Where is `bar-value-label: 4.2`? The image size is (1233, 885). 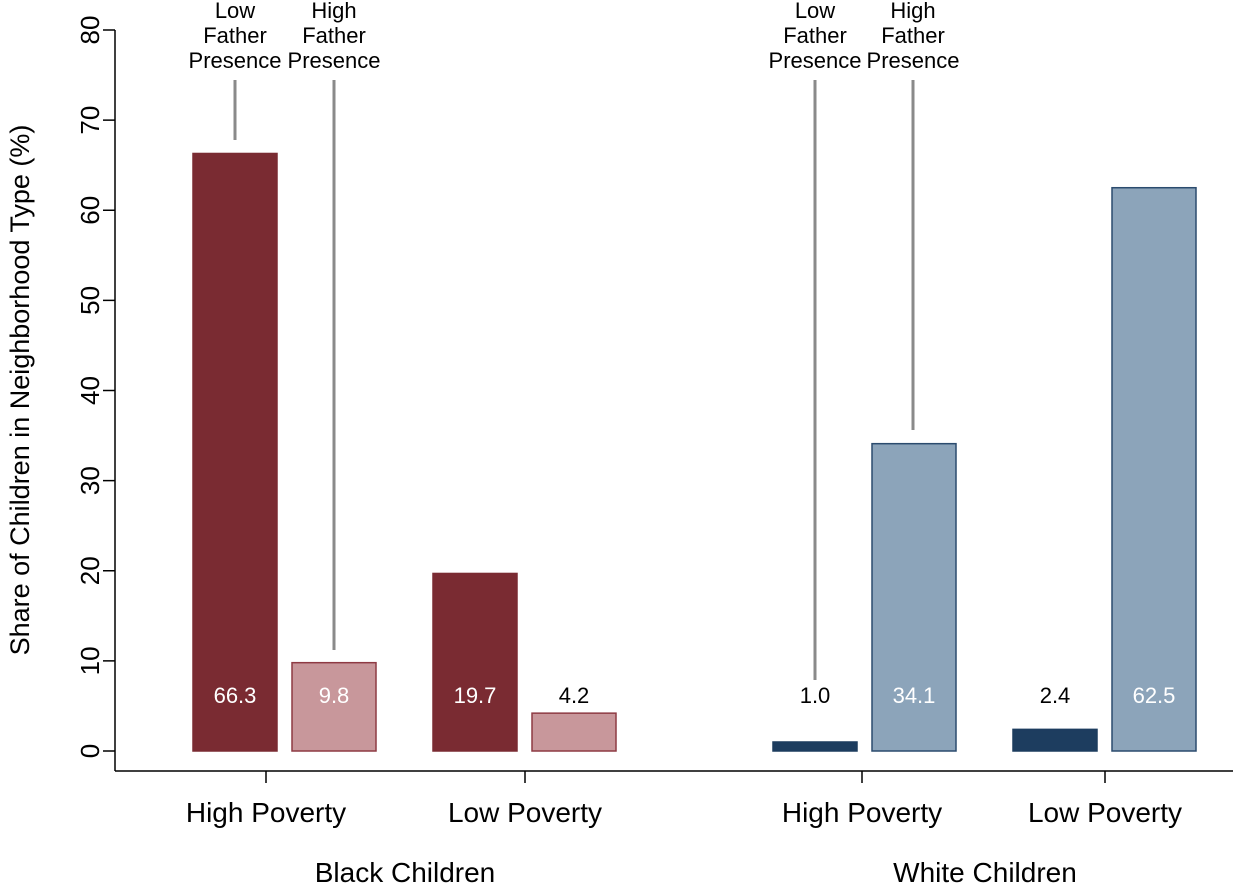
bar-value-label: 4.2 is located at coordinates (574, 695).